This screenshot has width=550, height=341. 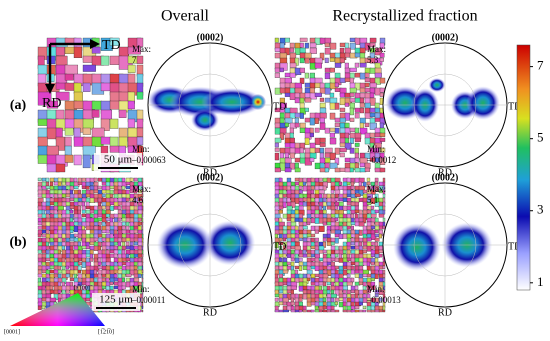 I want to click on axis-label: TD, so click(x=111, y=45).